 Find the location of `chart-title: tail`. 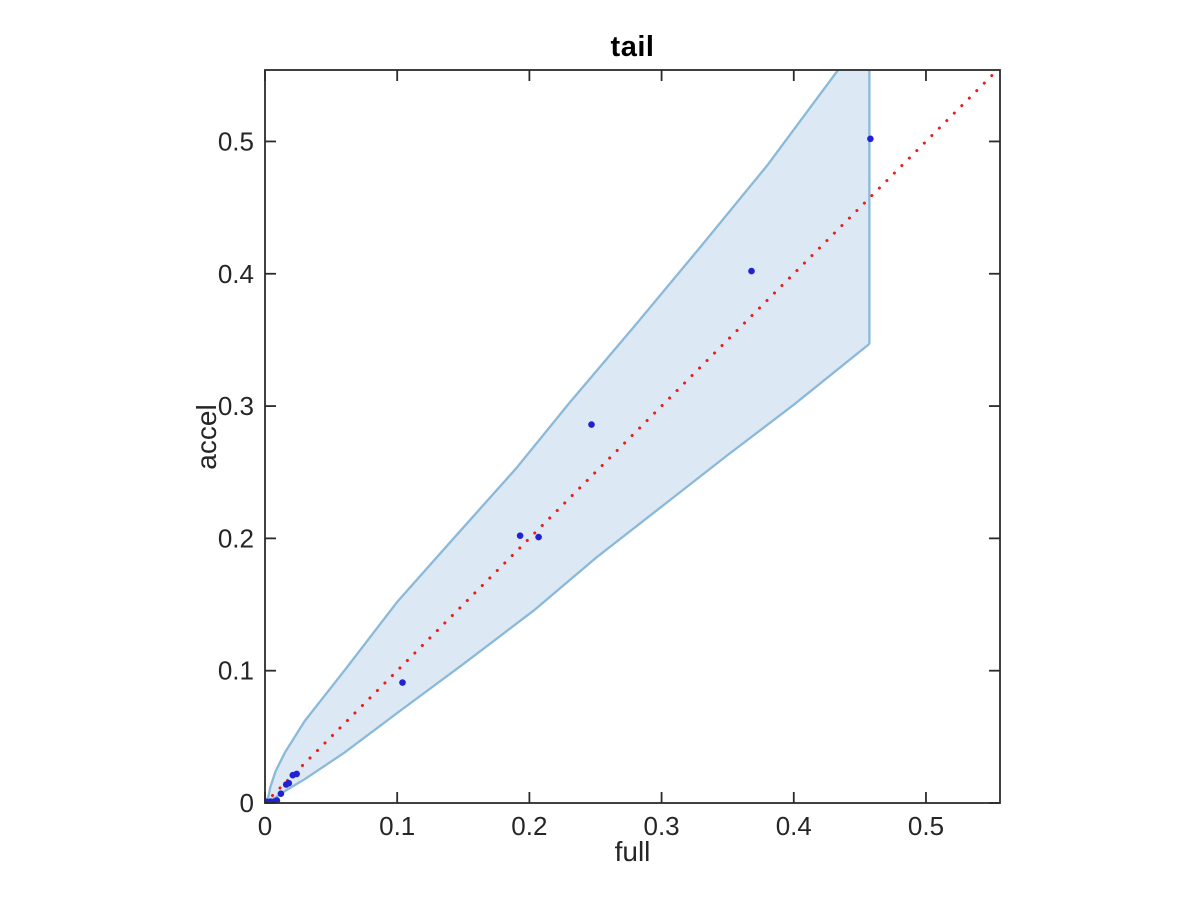

chart-title: tail is located at coordinates (632, 47).